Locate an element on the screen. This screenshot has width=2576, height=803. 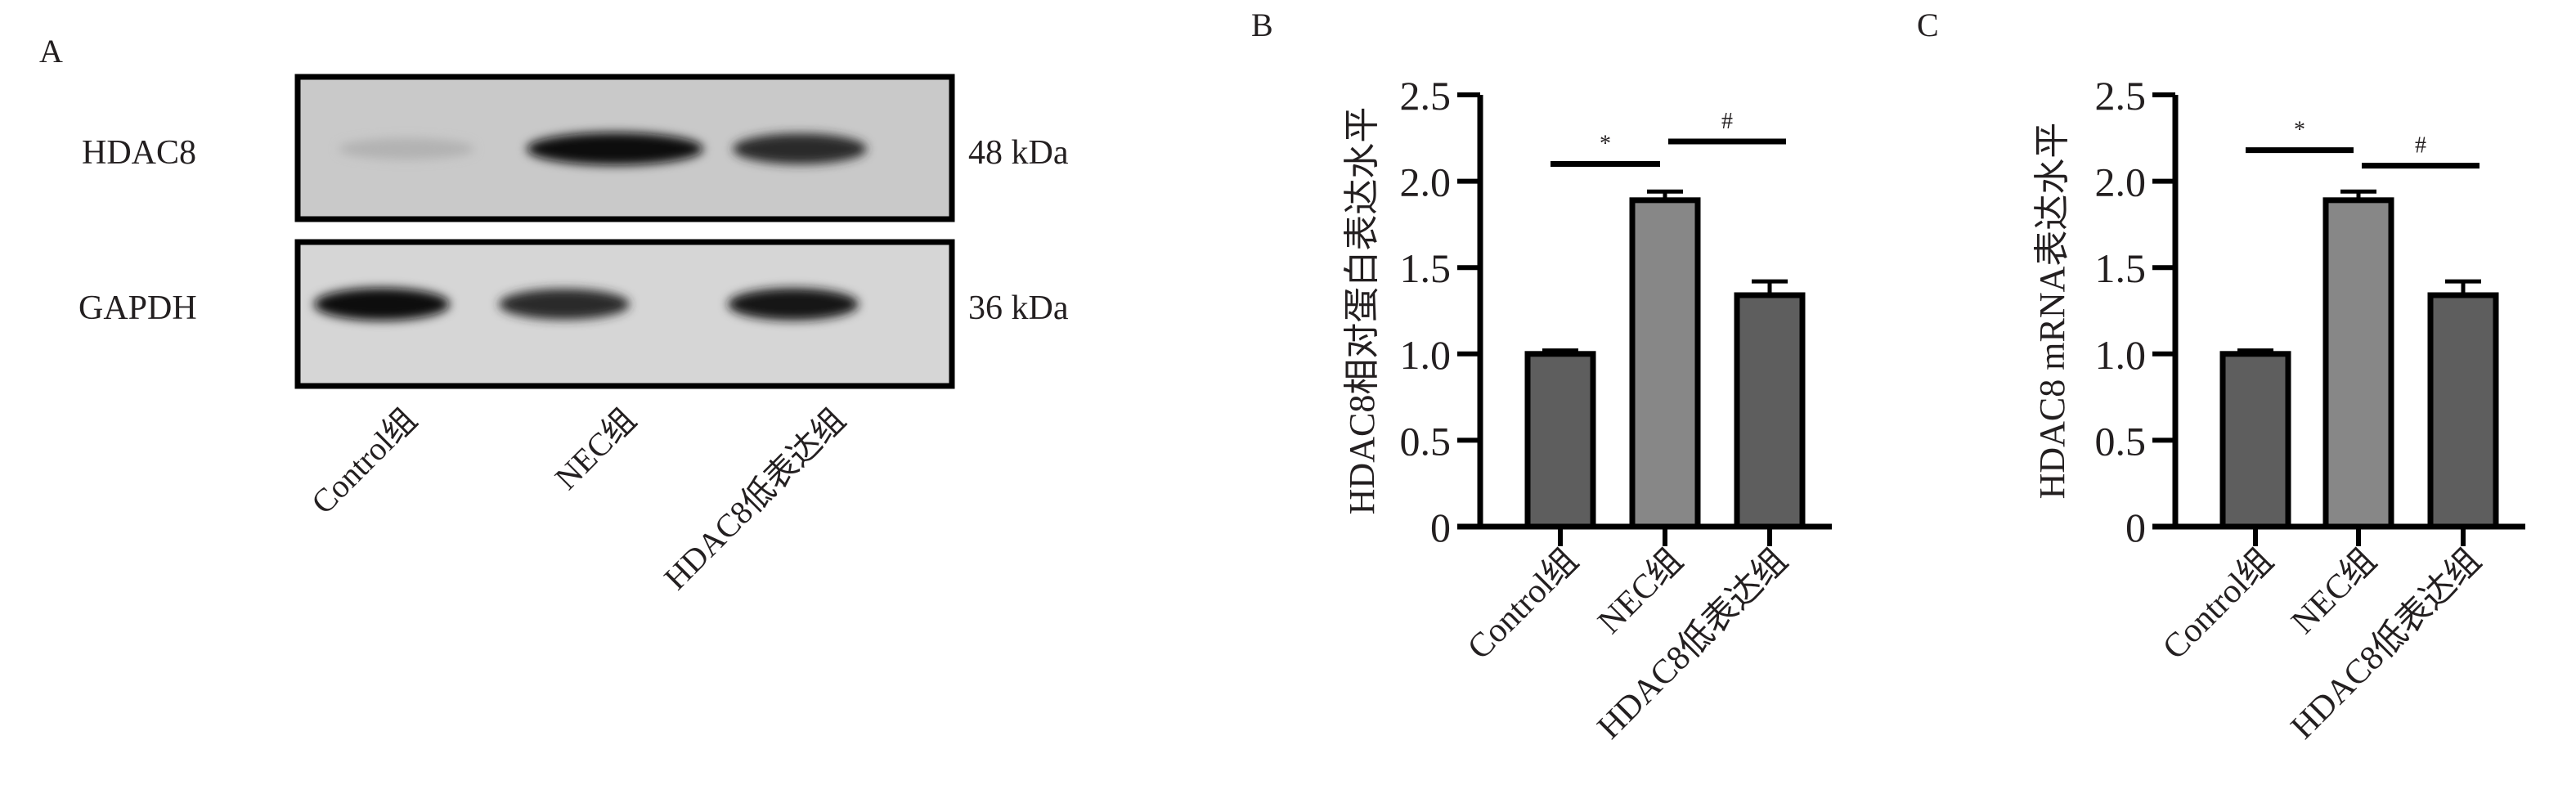
row-label-gapdh: GAPDH is located at coordinates (138, 308).